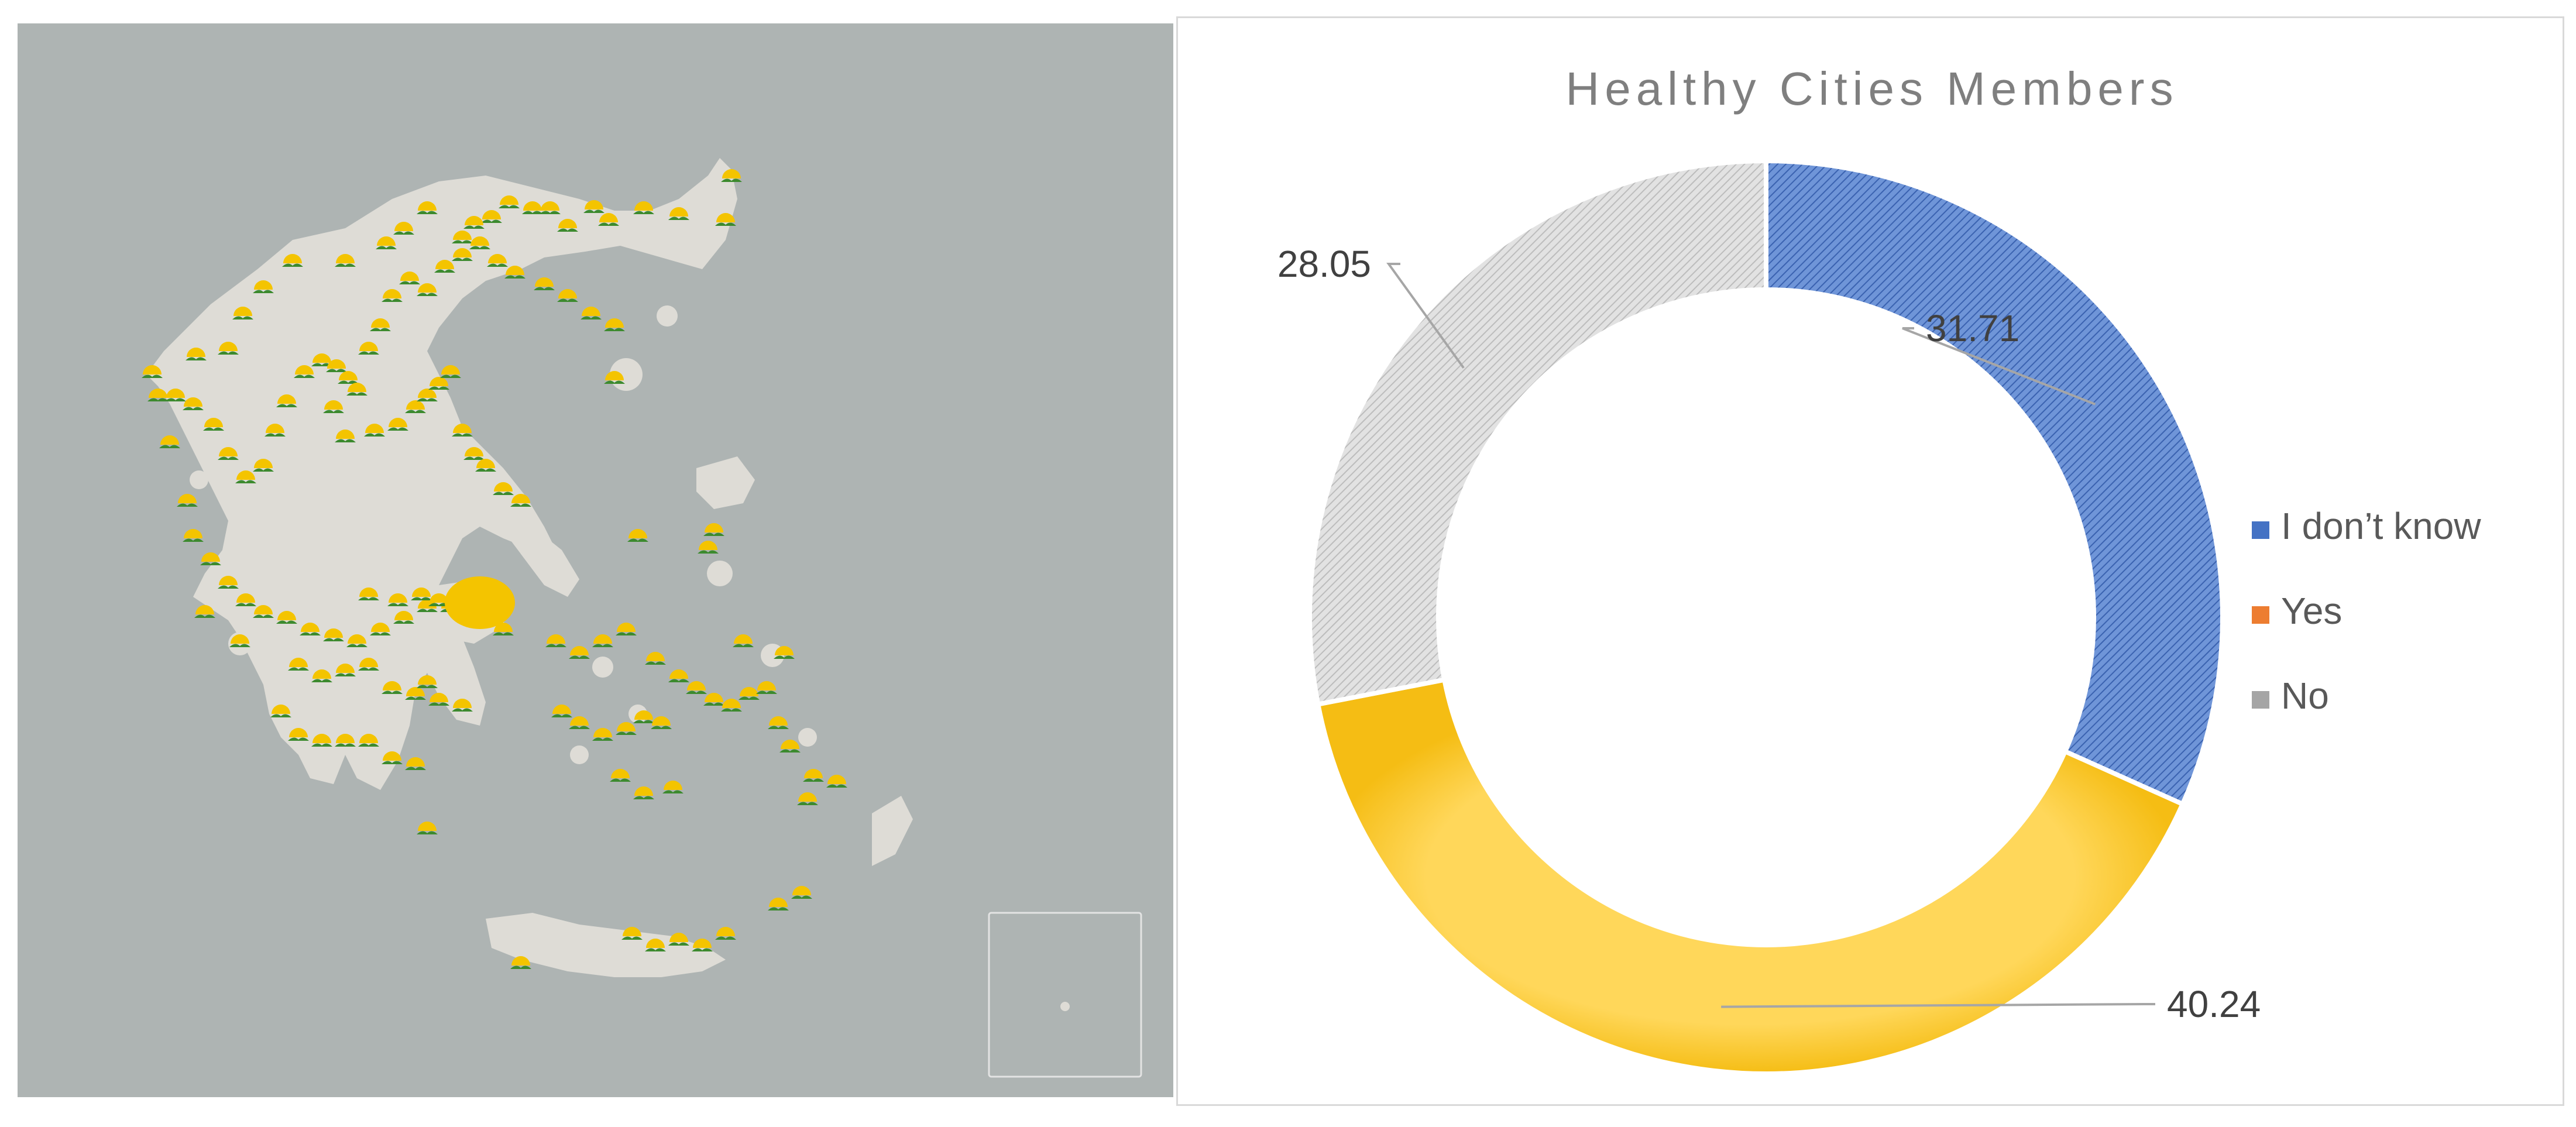 The width and height of the screenshot is (2576, 1127). I want to click on chart-title: Healthy Cities Members, so click(1871, 89).